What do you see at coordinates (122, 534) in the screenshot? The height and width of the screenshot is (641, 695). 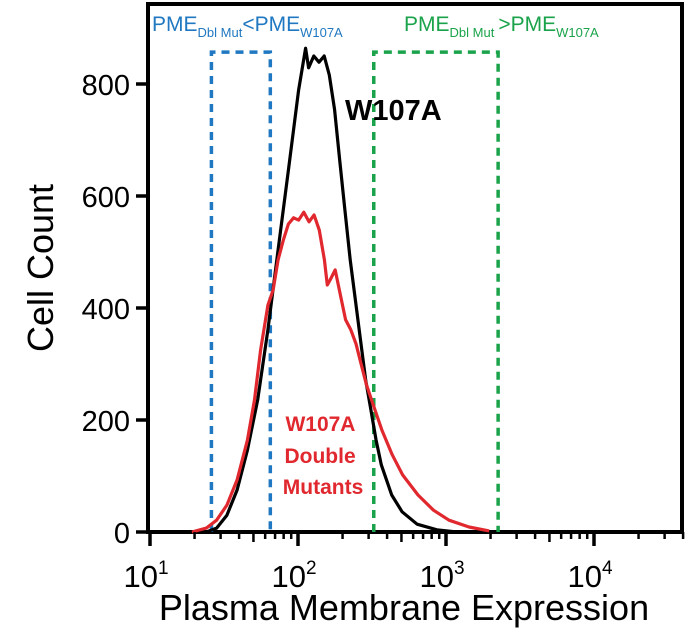 I see `y-tick-label-0: 0` at bounding box center [122, 534].